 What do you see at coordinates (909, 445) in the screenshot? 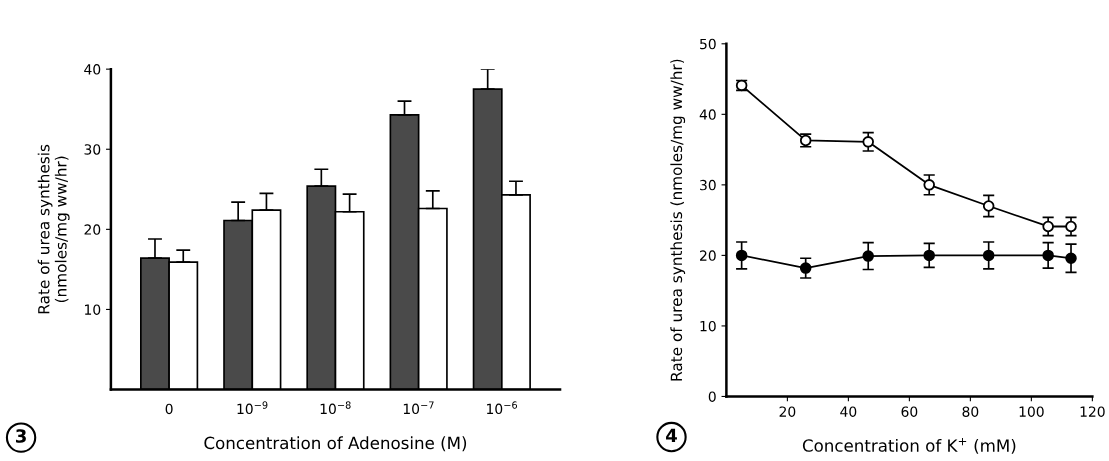
I see `x-axis-title: Concentration of K$^{+}$ (mM)` at bounding box center [909, 445].